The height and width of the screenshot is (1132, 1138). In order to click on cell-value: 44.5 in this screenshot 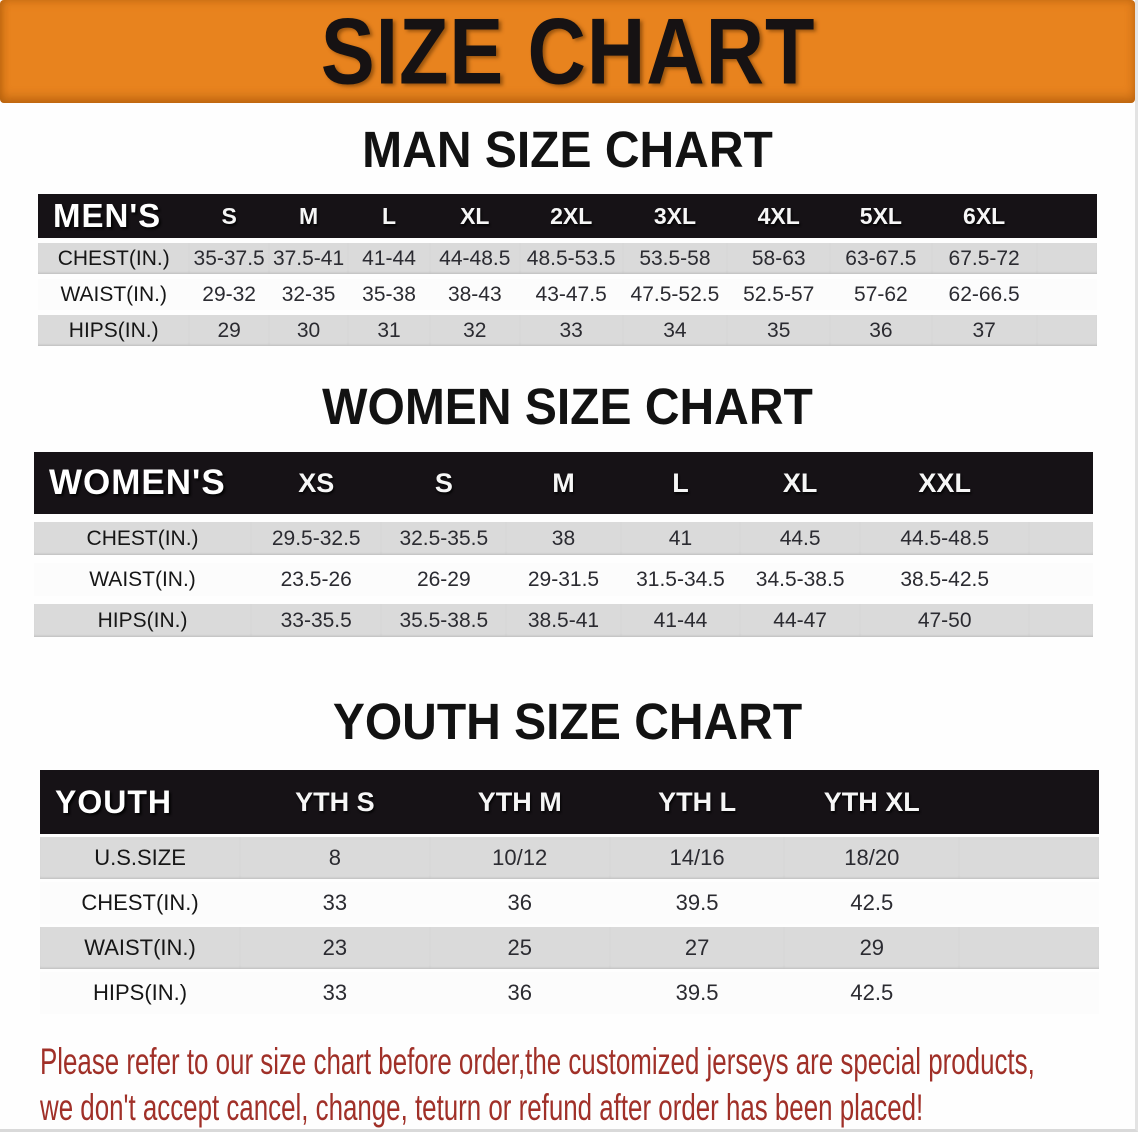, I will do `click(800, 538)`.